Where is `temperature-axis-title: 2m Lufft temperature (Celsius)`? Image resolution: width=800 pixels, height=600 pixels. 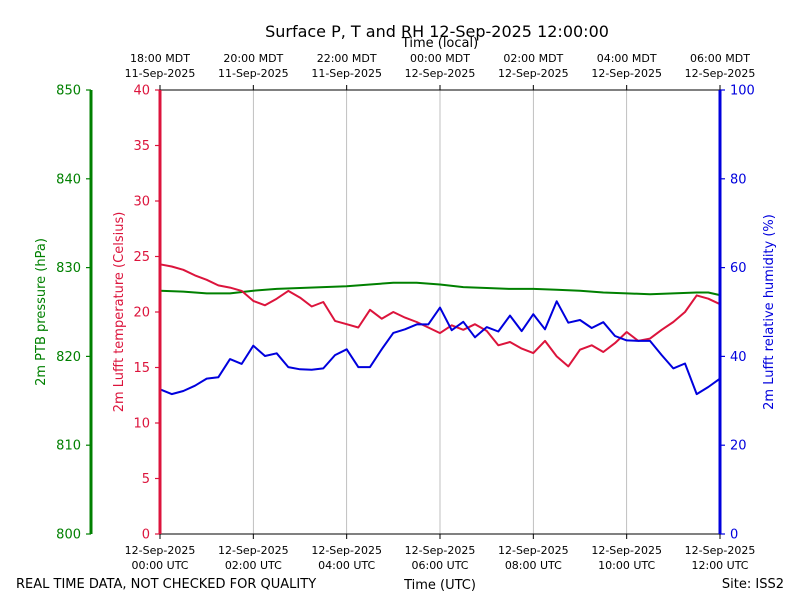
temperature-axis-title: 2m Lufft temperature (Celsius) is located at coordinates (119, 312).